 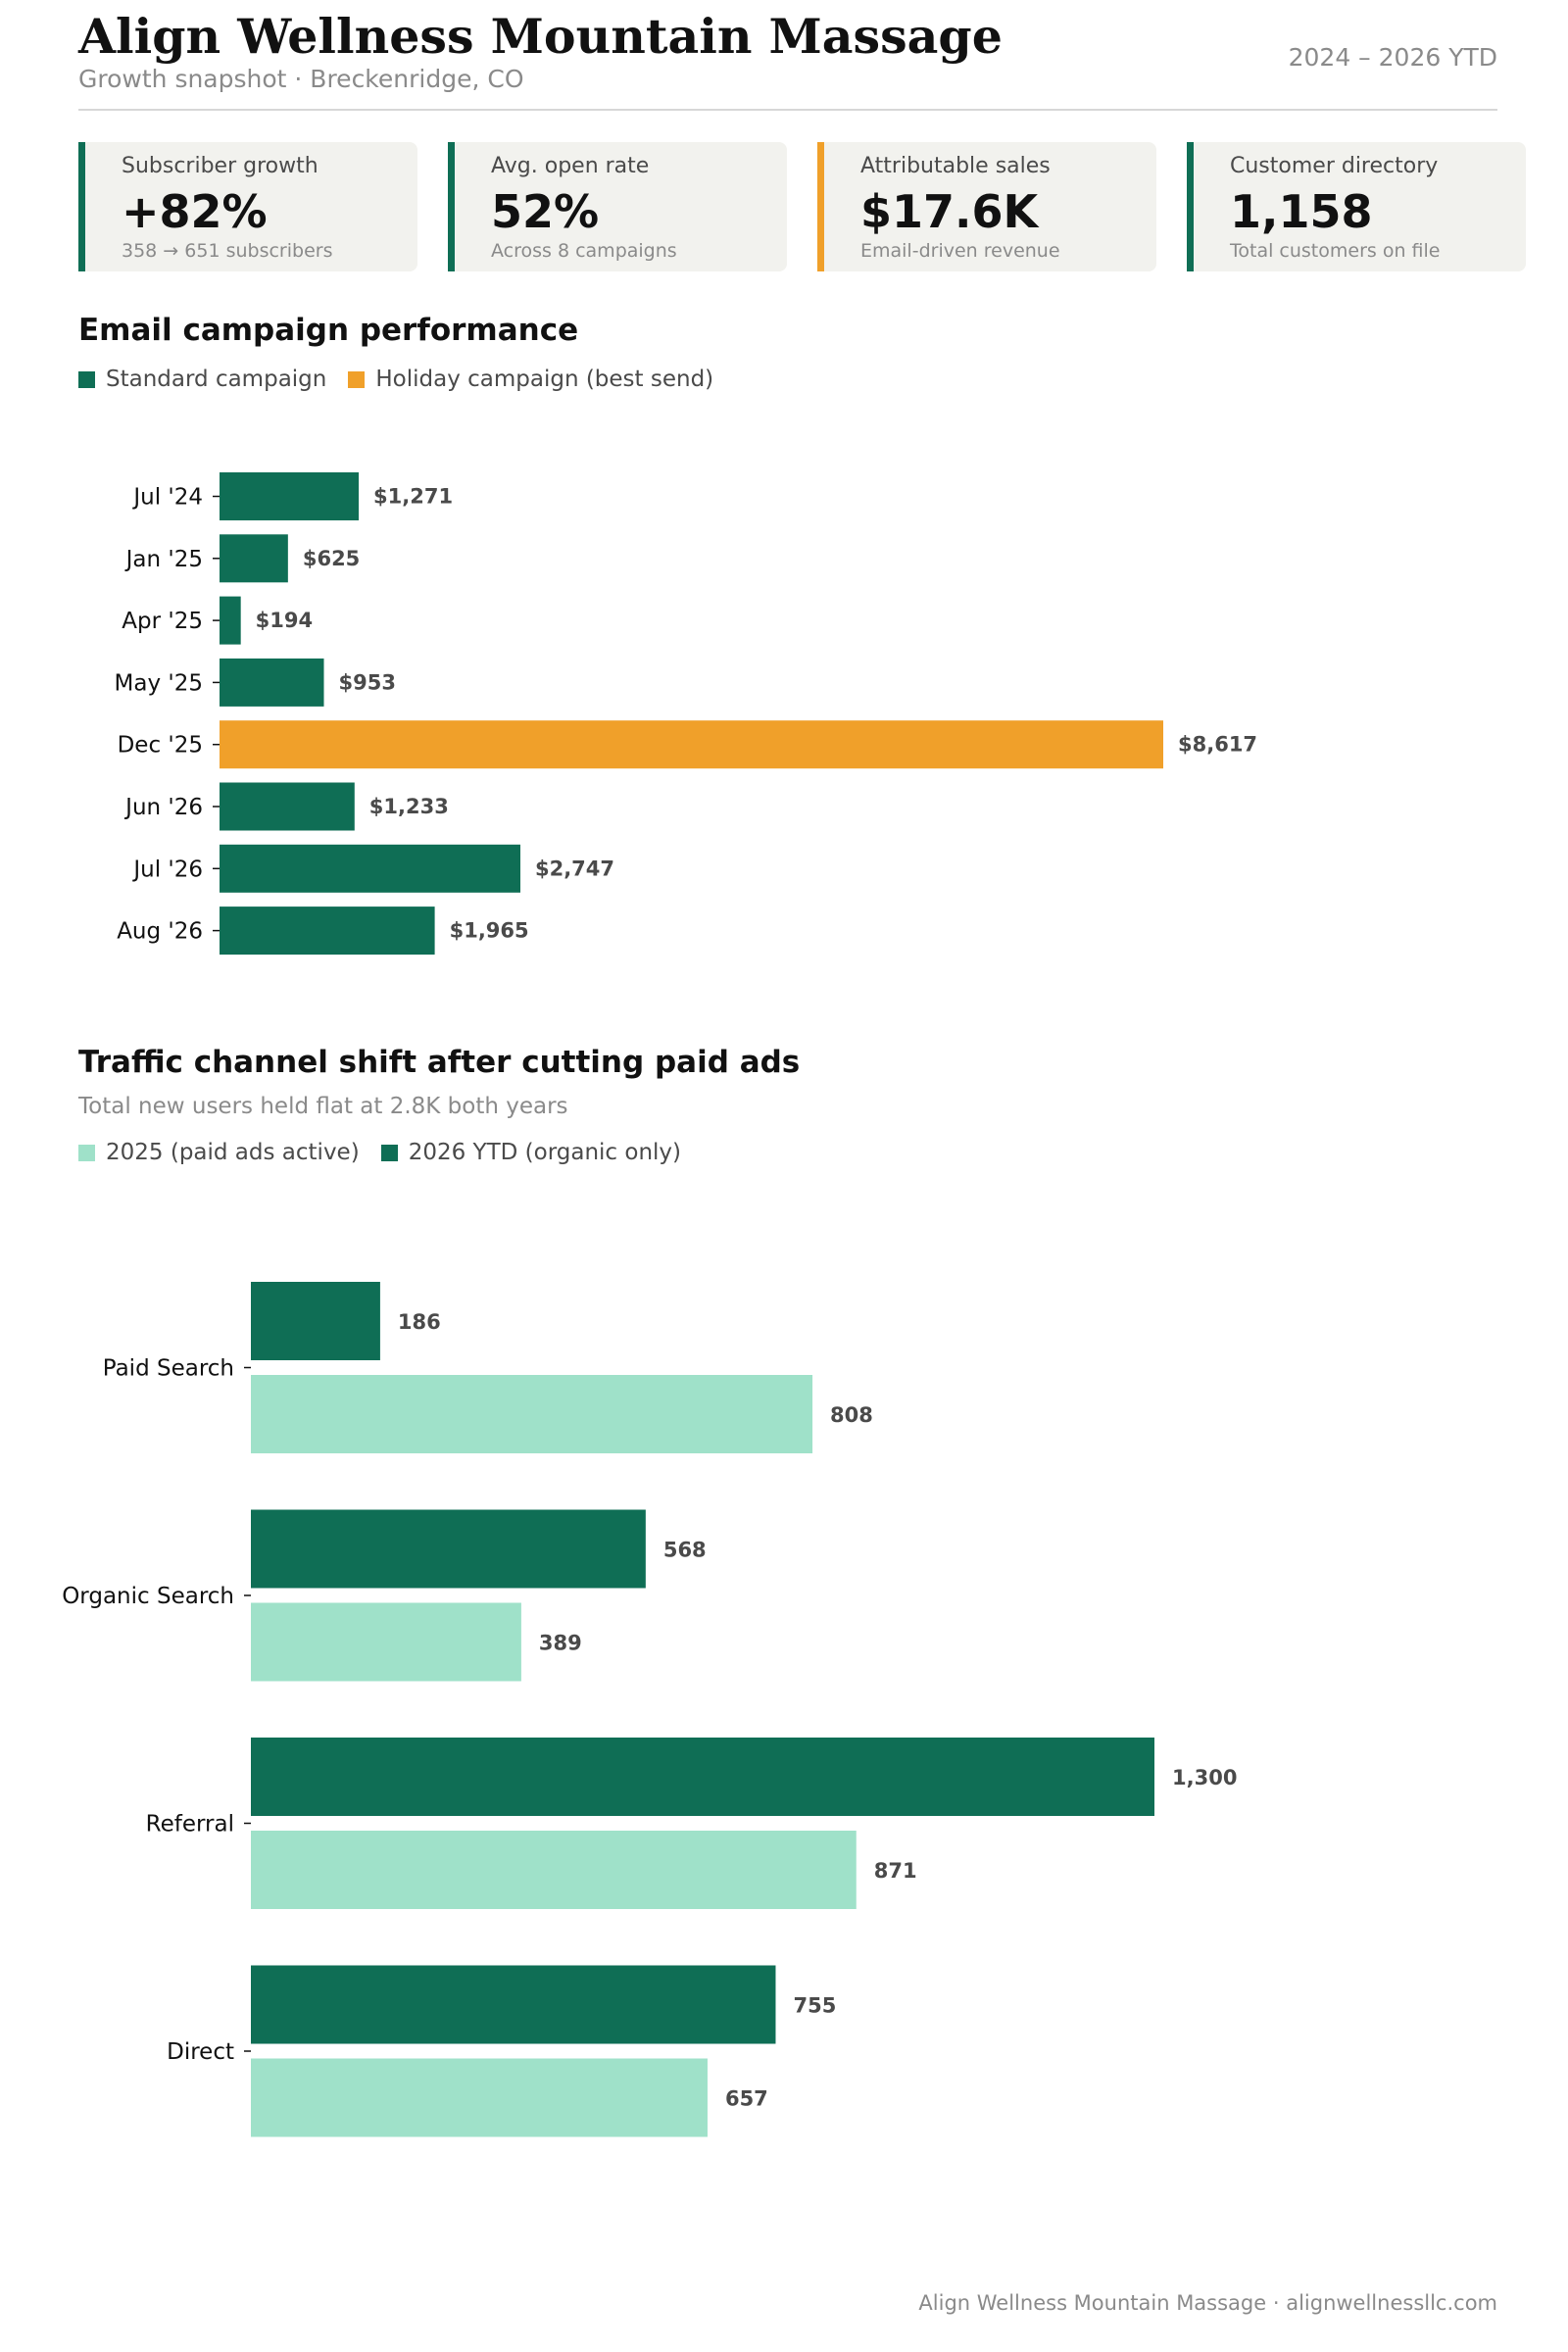 What do you see at coordinates (570, 166) in the screenshot?
I see `kpi-label: Avg. open rate` at bounding box center [570, 166].